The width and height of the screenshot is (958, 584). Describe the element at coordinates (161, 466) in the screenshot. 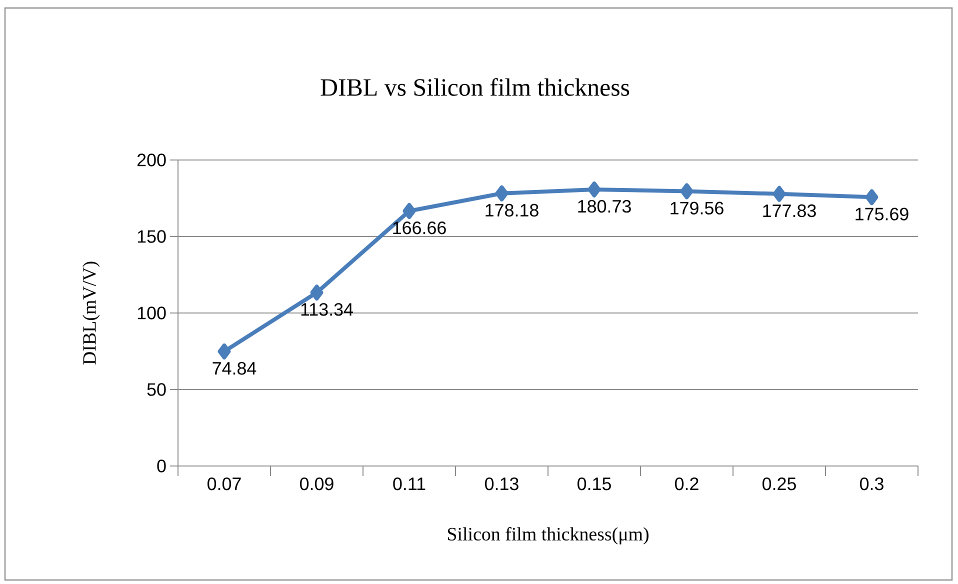

I see `y-tick-label: 0` at that location.